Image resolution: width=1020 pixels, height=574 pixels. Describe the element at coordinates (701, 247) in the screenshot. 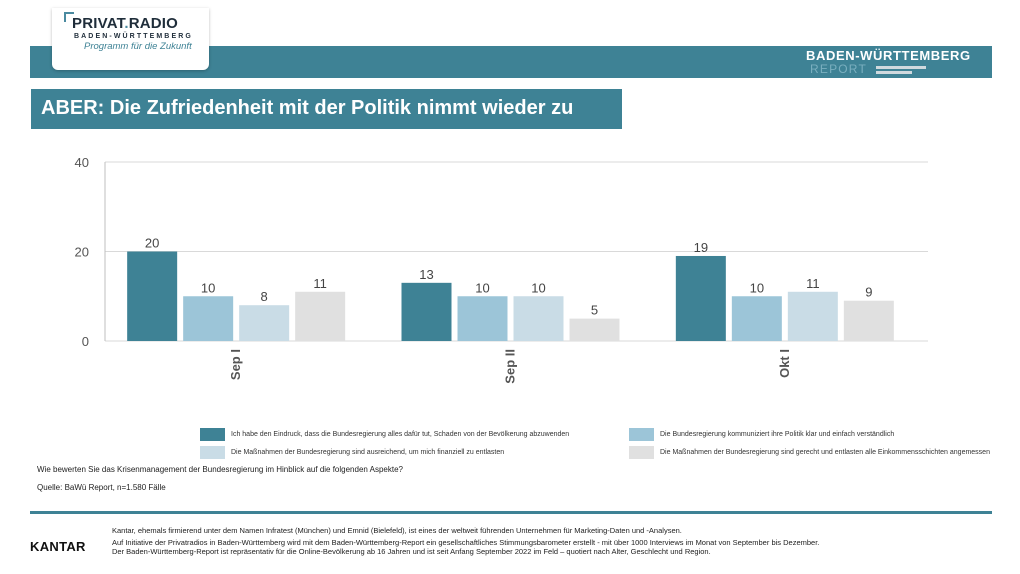

I see `data-label: 19` at that location.